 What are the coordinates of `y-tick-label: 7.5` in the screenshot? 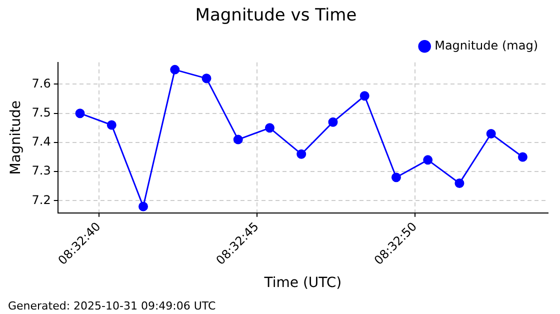 It's located at (41, 112).